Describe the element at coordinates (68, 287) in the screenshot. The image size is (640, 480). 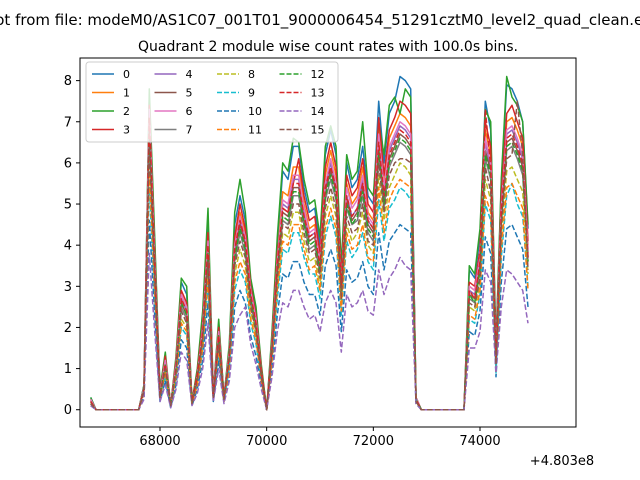
I see `y-tick-label: 3` at that location.